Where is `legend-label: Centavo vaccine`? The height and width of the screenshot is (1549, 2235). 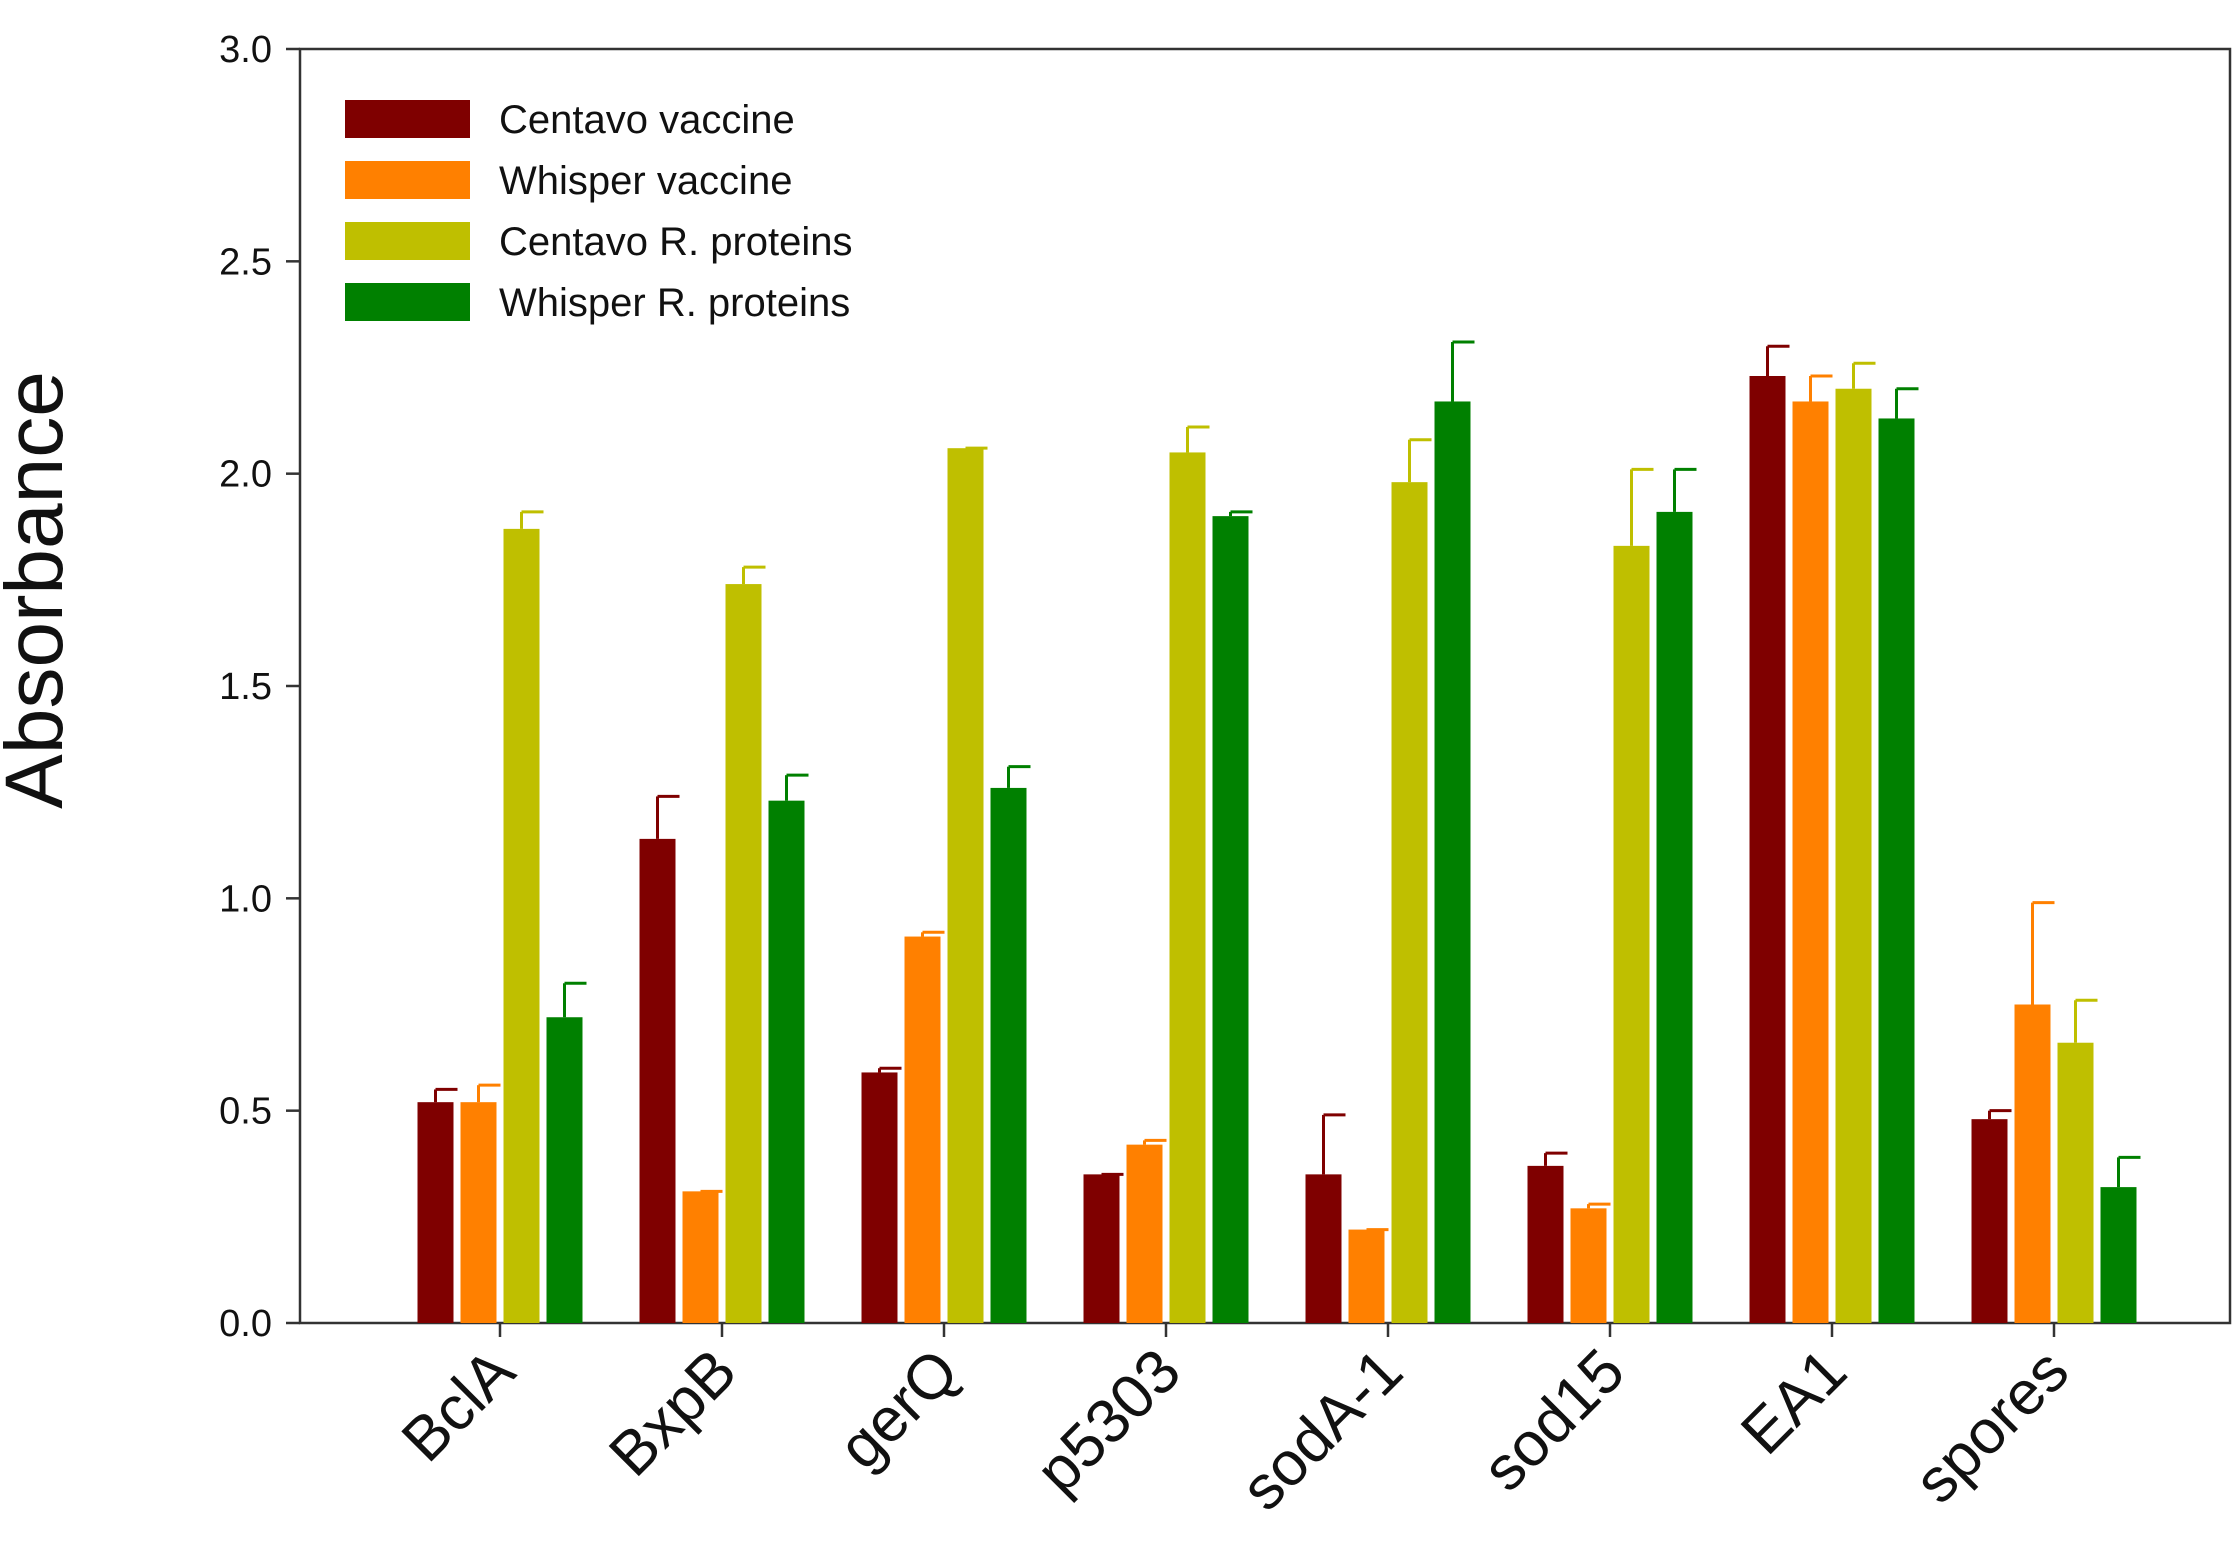
legend-label: Centavo vaccine is located at coordinates (647, 120).